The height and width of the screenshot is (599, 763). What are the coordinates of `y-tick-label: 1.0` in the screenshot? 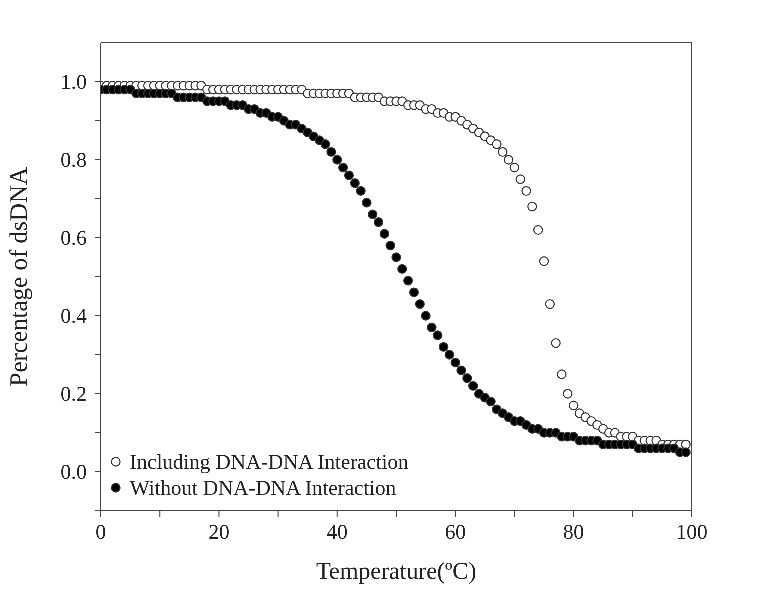 It's located at (73, 82).